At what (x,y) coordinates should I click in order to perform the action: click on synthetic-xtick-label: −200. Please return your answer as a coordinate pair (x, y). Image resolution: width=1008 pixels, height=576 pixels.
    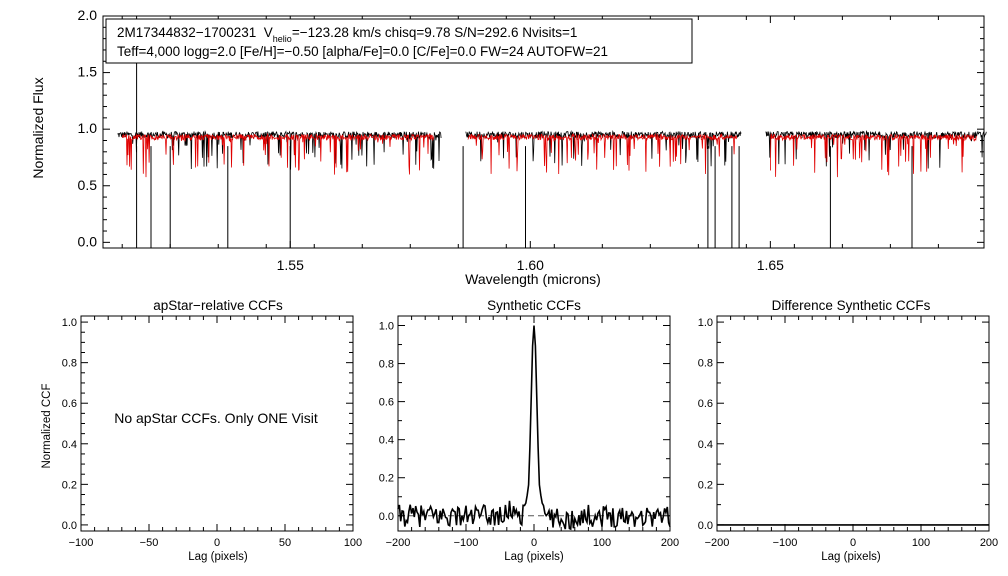
    Looking at the image, I should click on (398, 543).